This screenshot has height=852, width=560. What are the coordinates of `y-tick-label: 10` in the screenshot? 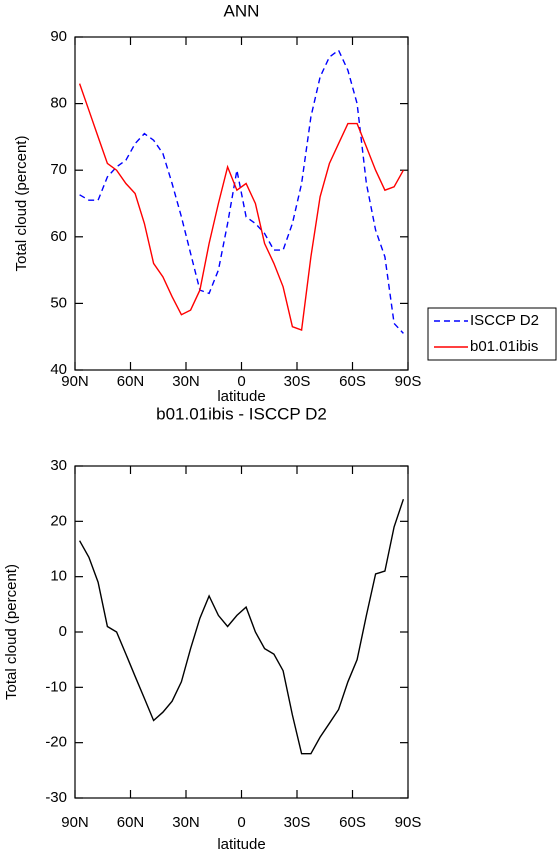 It's located at (58, 576).